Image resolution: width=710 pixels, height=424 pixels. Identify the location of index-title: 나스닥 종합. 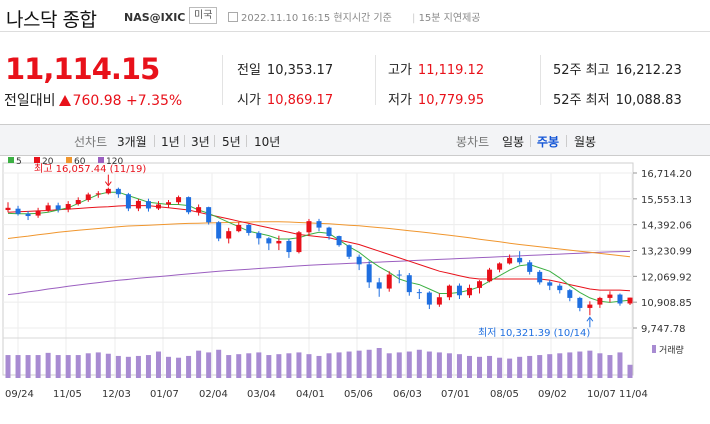
(51, 20).